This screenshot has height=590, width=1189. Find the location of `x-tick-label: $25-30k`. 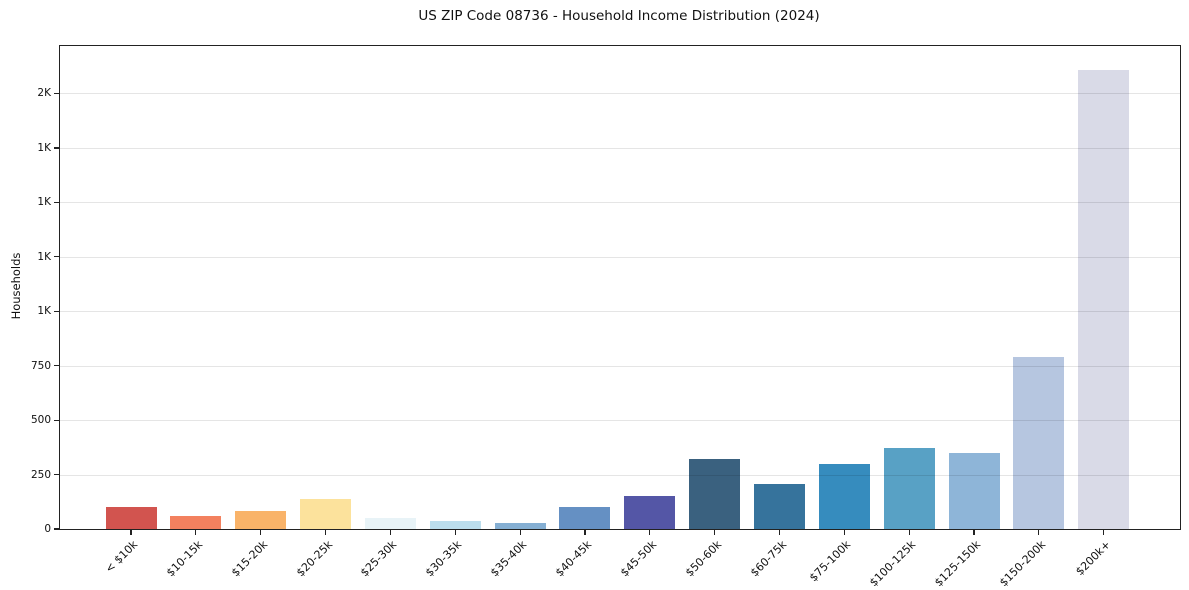

x-tick-label: $25-30k is located at coordinates (379, 559).